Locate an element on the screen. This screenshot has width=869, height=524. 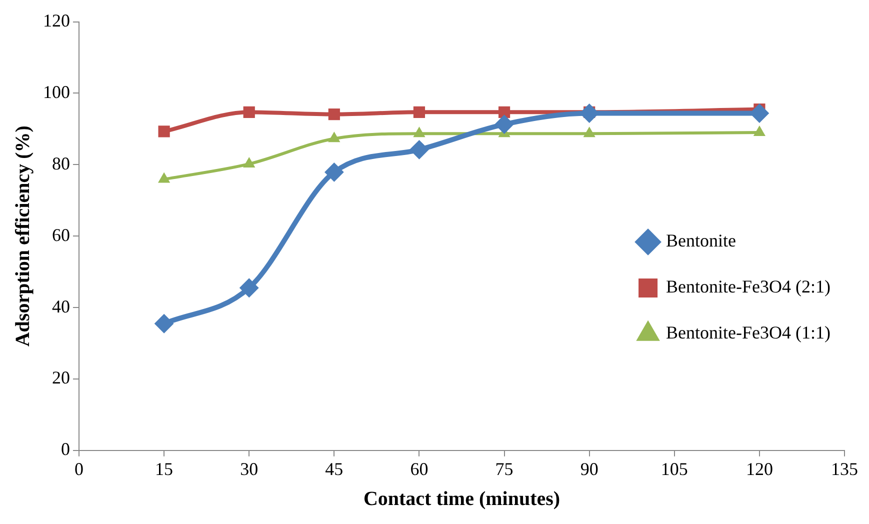
x-tick-label: 90 is located at coordinates (589, 468).